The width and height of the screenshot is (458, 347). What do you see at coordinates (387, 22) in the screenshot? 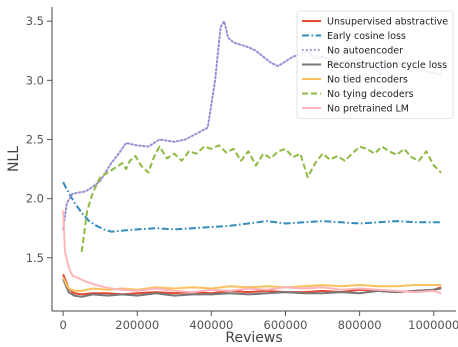
I see `legend-label: Unsupervised abstractive` at bounding box center [387, 22].